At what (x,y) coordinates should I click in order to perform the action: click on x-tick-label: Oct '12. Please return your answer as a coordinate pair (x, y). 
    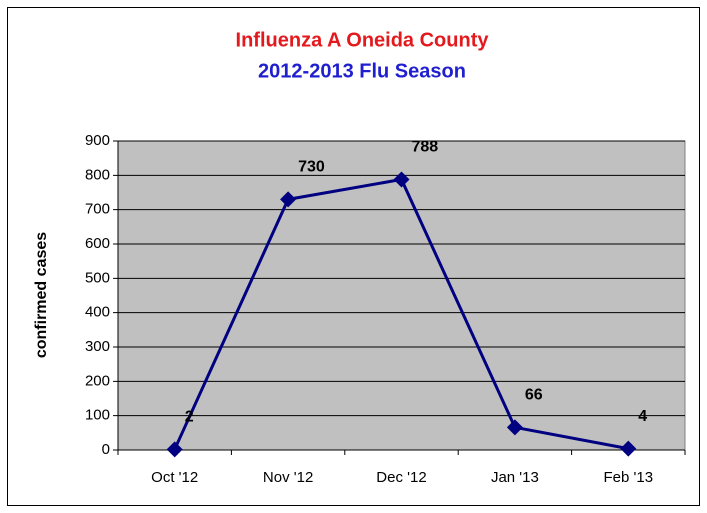
    Looking at the image, I should click on (174, 477).